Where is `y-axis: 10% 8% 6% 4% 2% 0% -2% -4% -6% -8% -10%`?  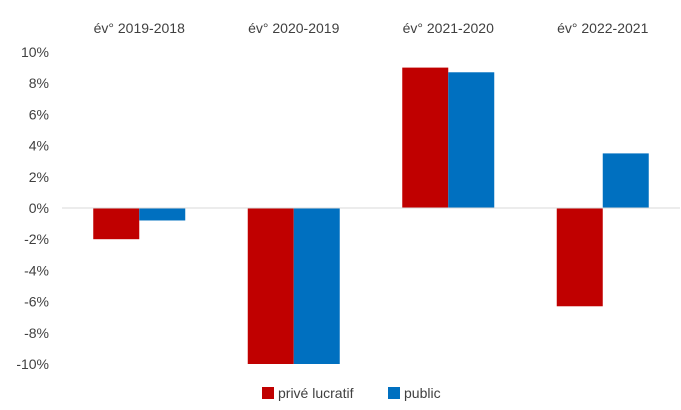 y-axis: 10% 8% 6% 4% 2% 0% -2% -4% -6% -8% -10% is located at coordinates (32, 208).